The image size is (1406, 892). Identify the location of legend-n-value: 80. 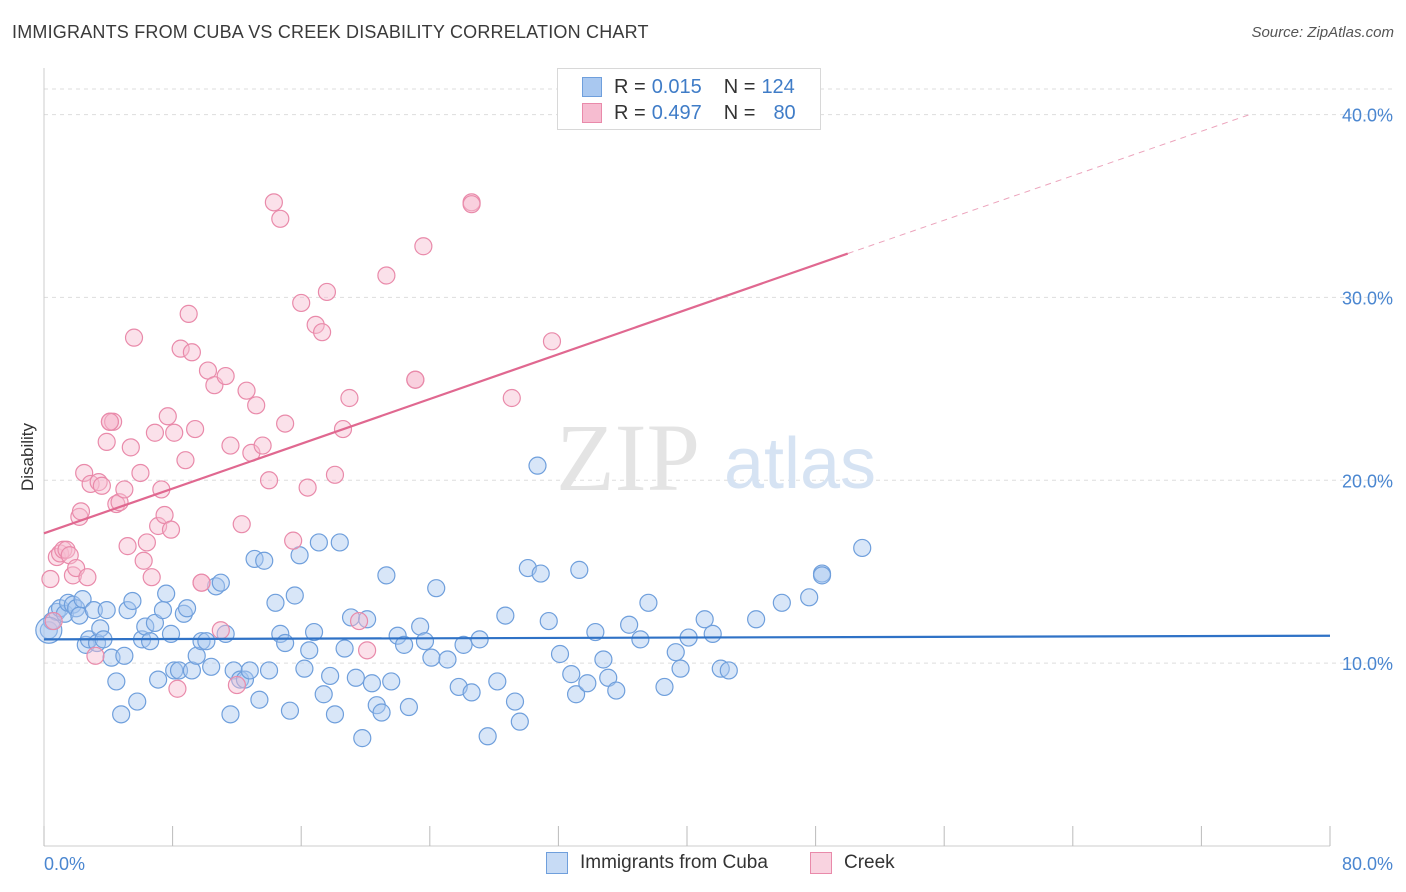
(784, 112).